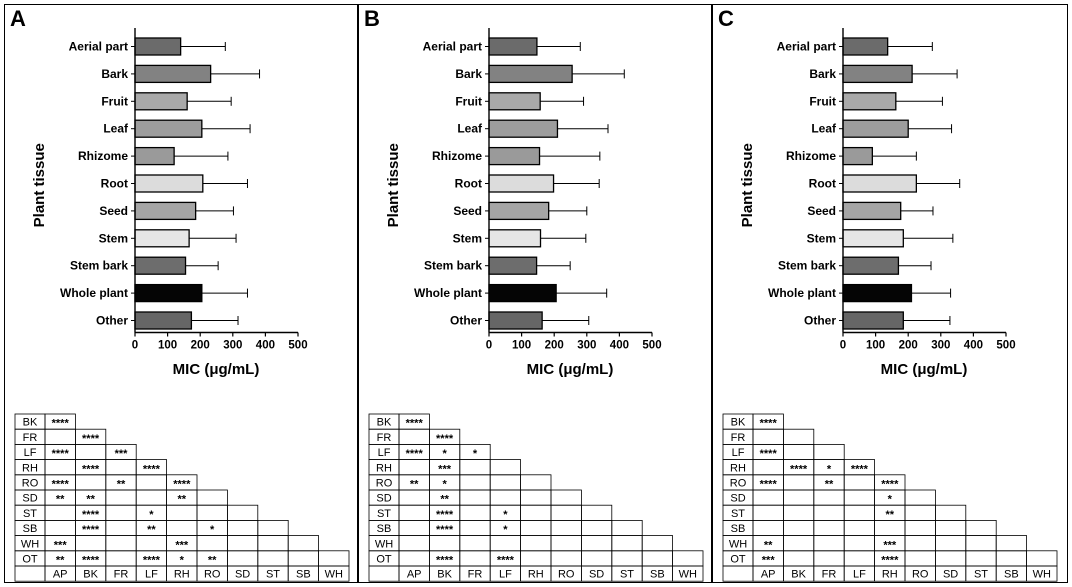 The width and height of the screenshot is (1072, 587). What do you see at coordinates (384, 560) in the screenshot?
I see `sig-row-label-b: OT` at bounding box center [384, 560].